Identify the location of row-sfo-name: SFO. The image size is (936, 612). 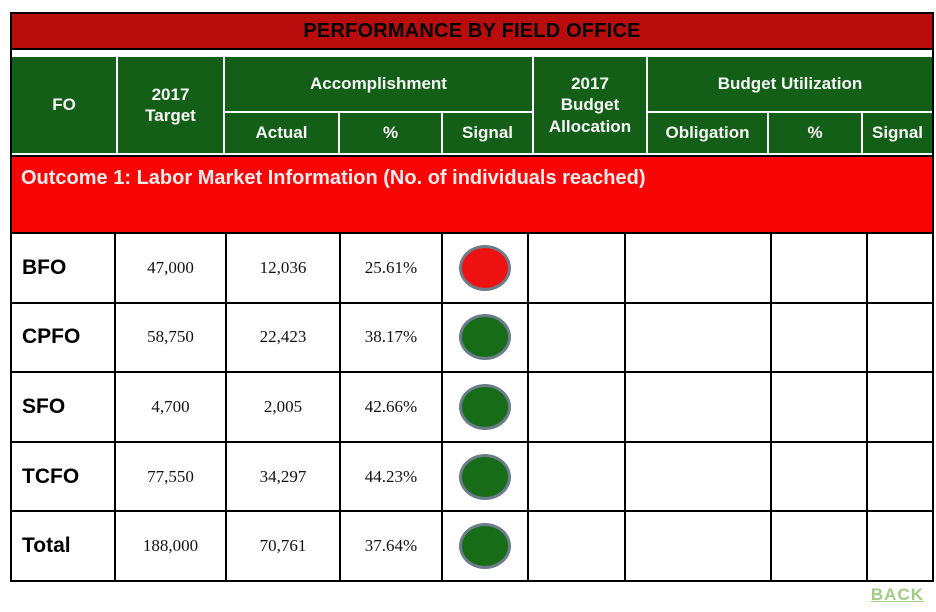
(63, 407).